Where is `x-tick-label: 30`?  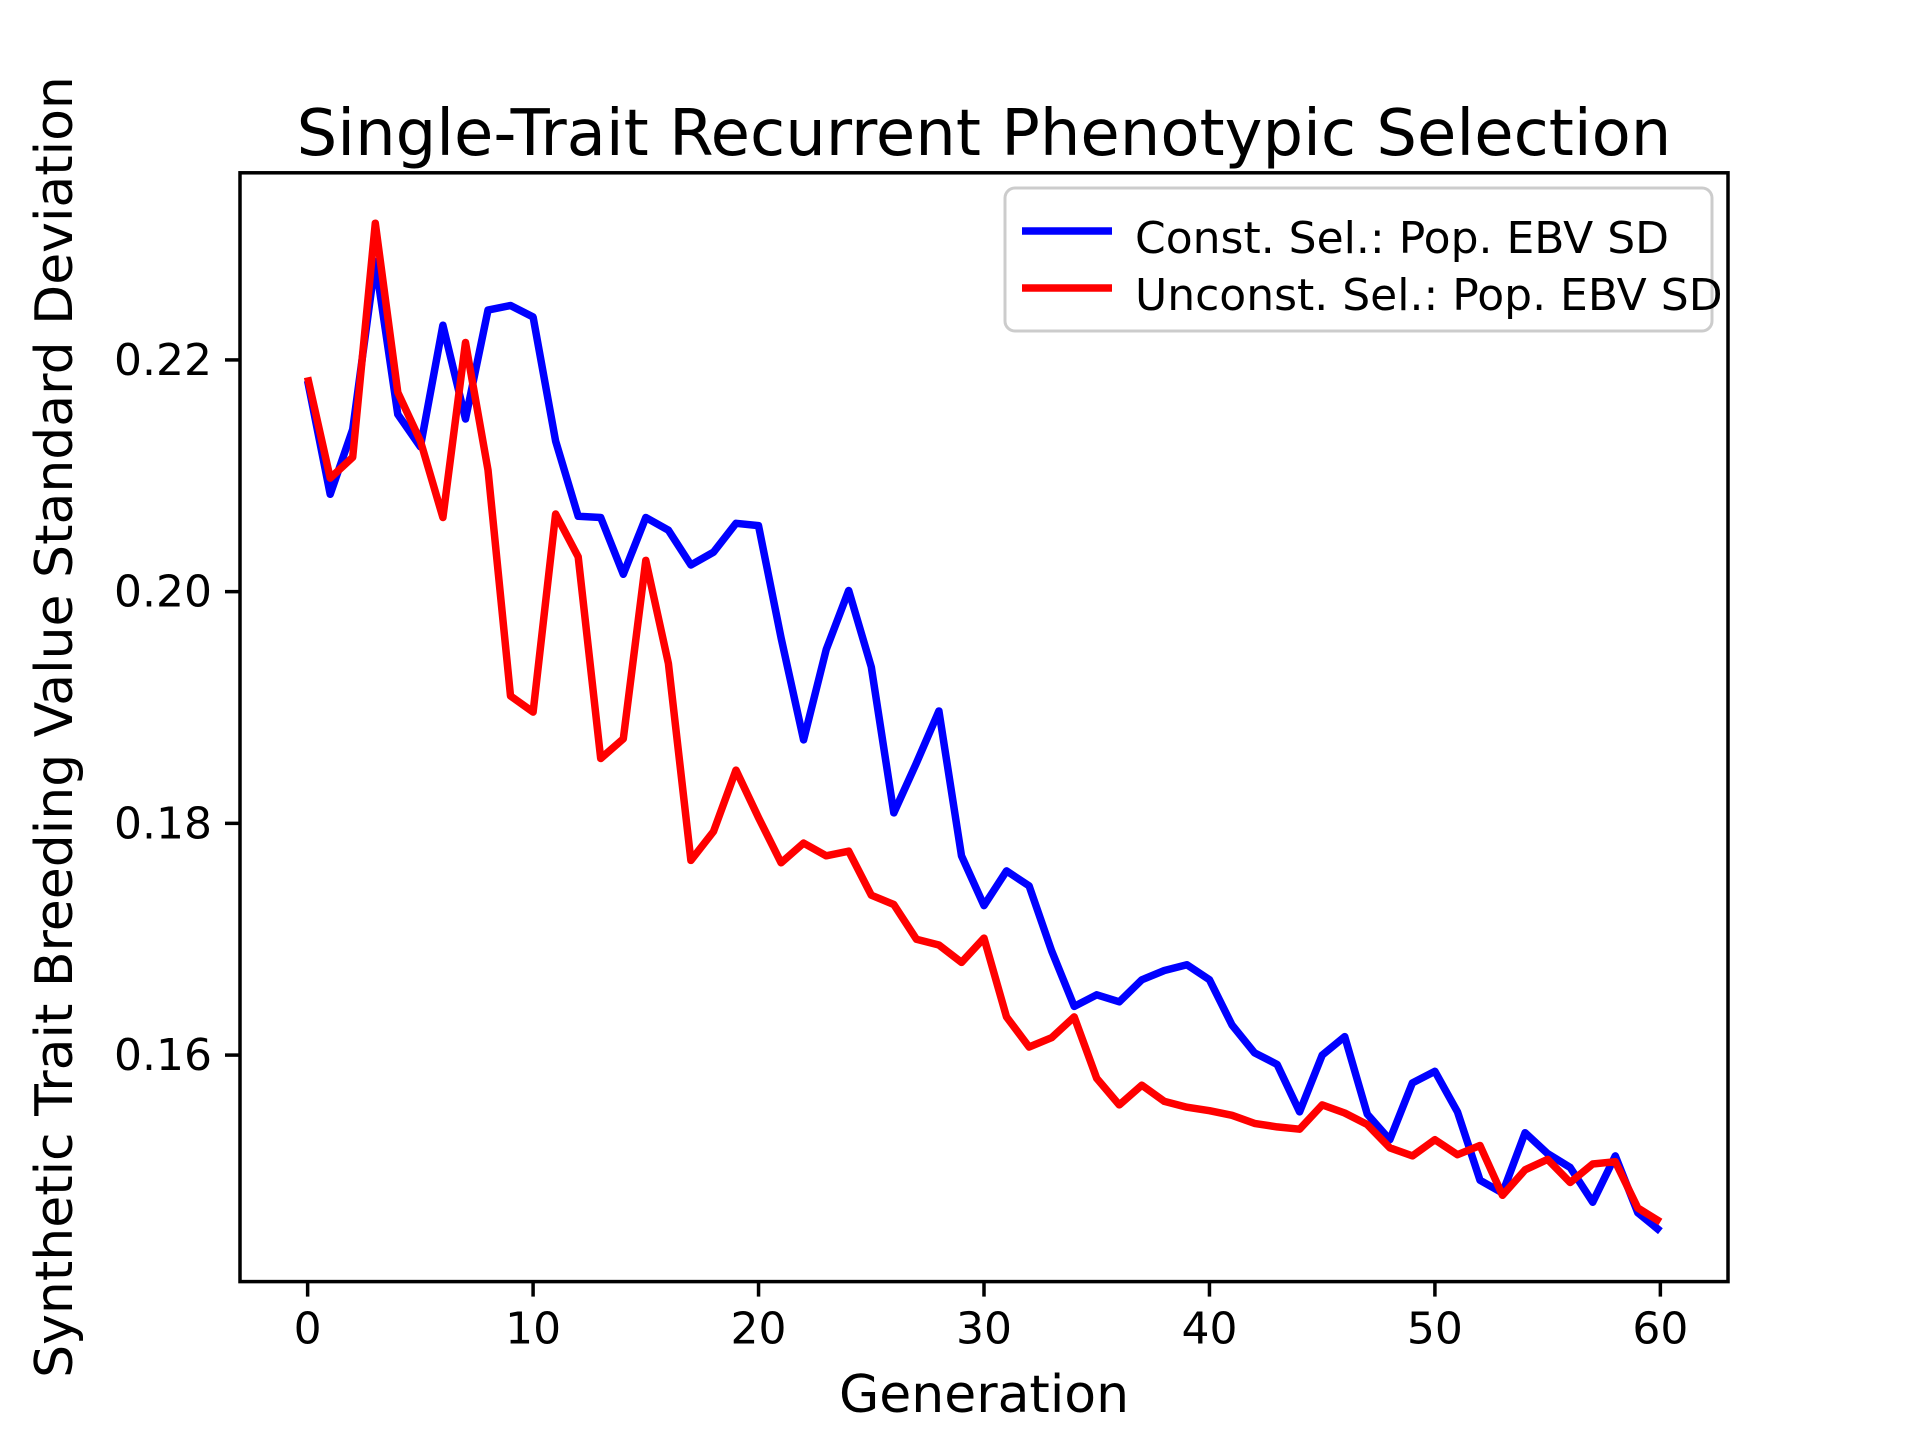
x-tick-label: 30 is located at coordinates (984, 1329).